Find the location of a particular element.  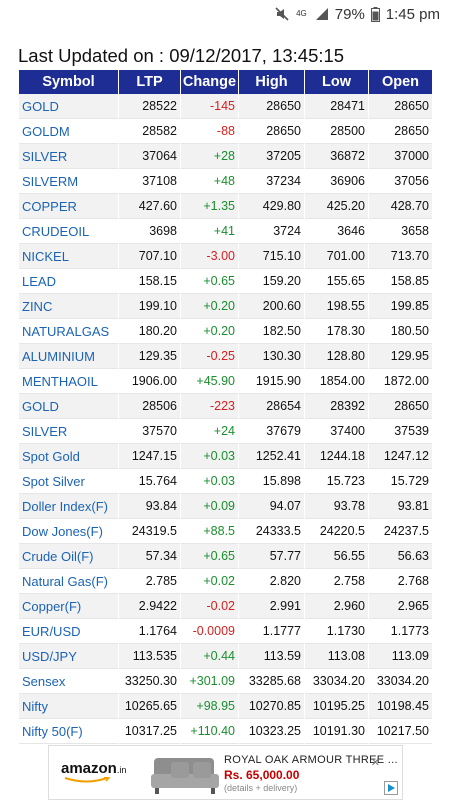

symbol-link: Natural Gas(F) is located at coordinates (68, 581).